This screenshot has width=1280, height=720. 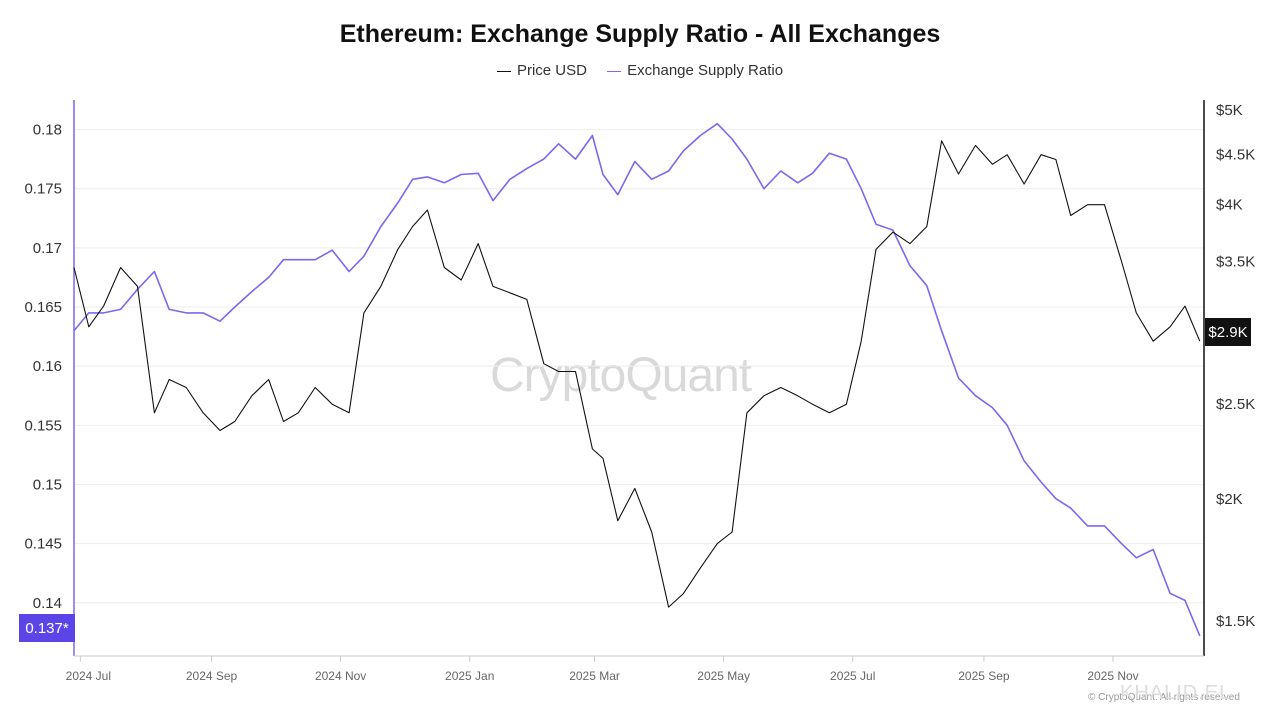 I want to click on legend-item-price: Price USD, so click(x=541, y=70).